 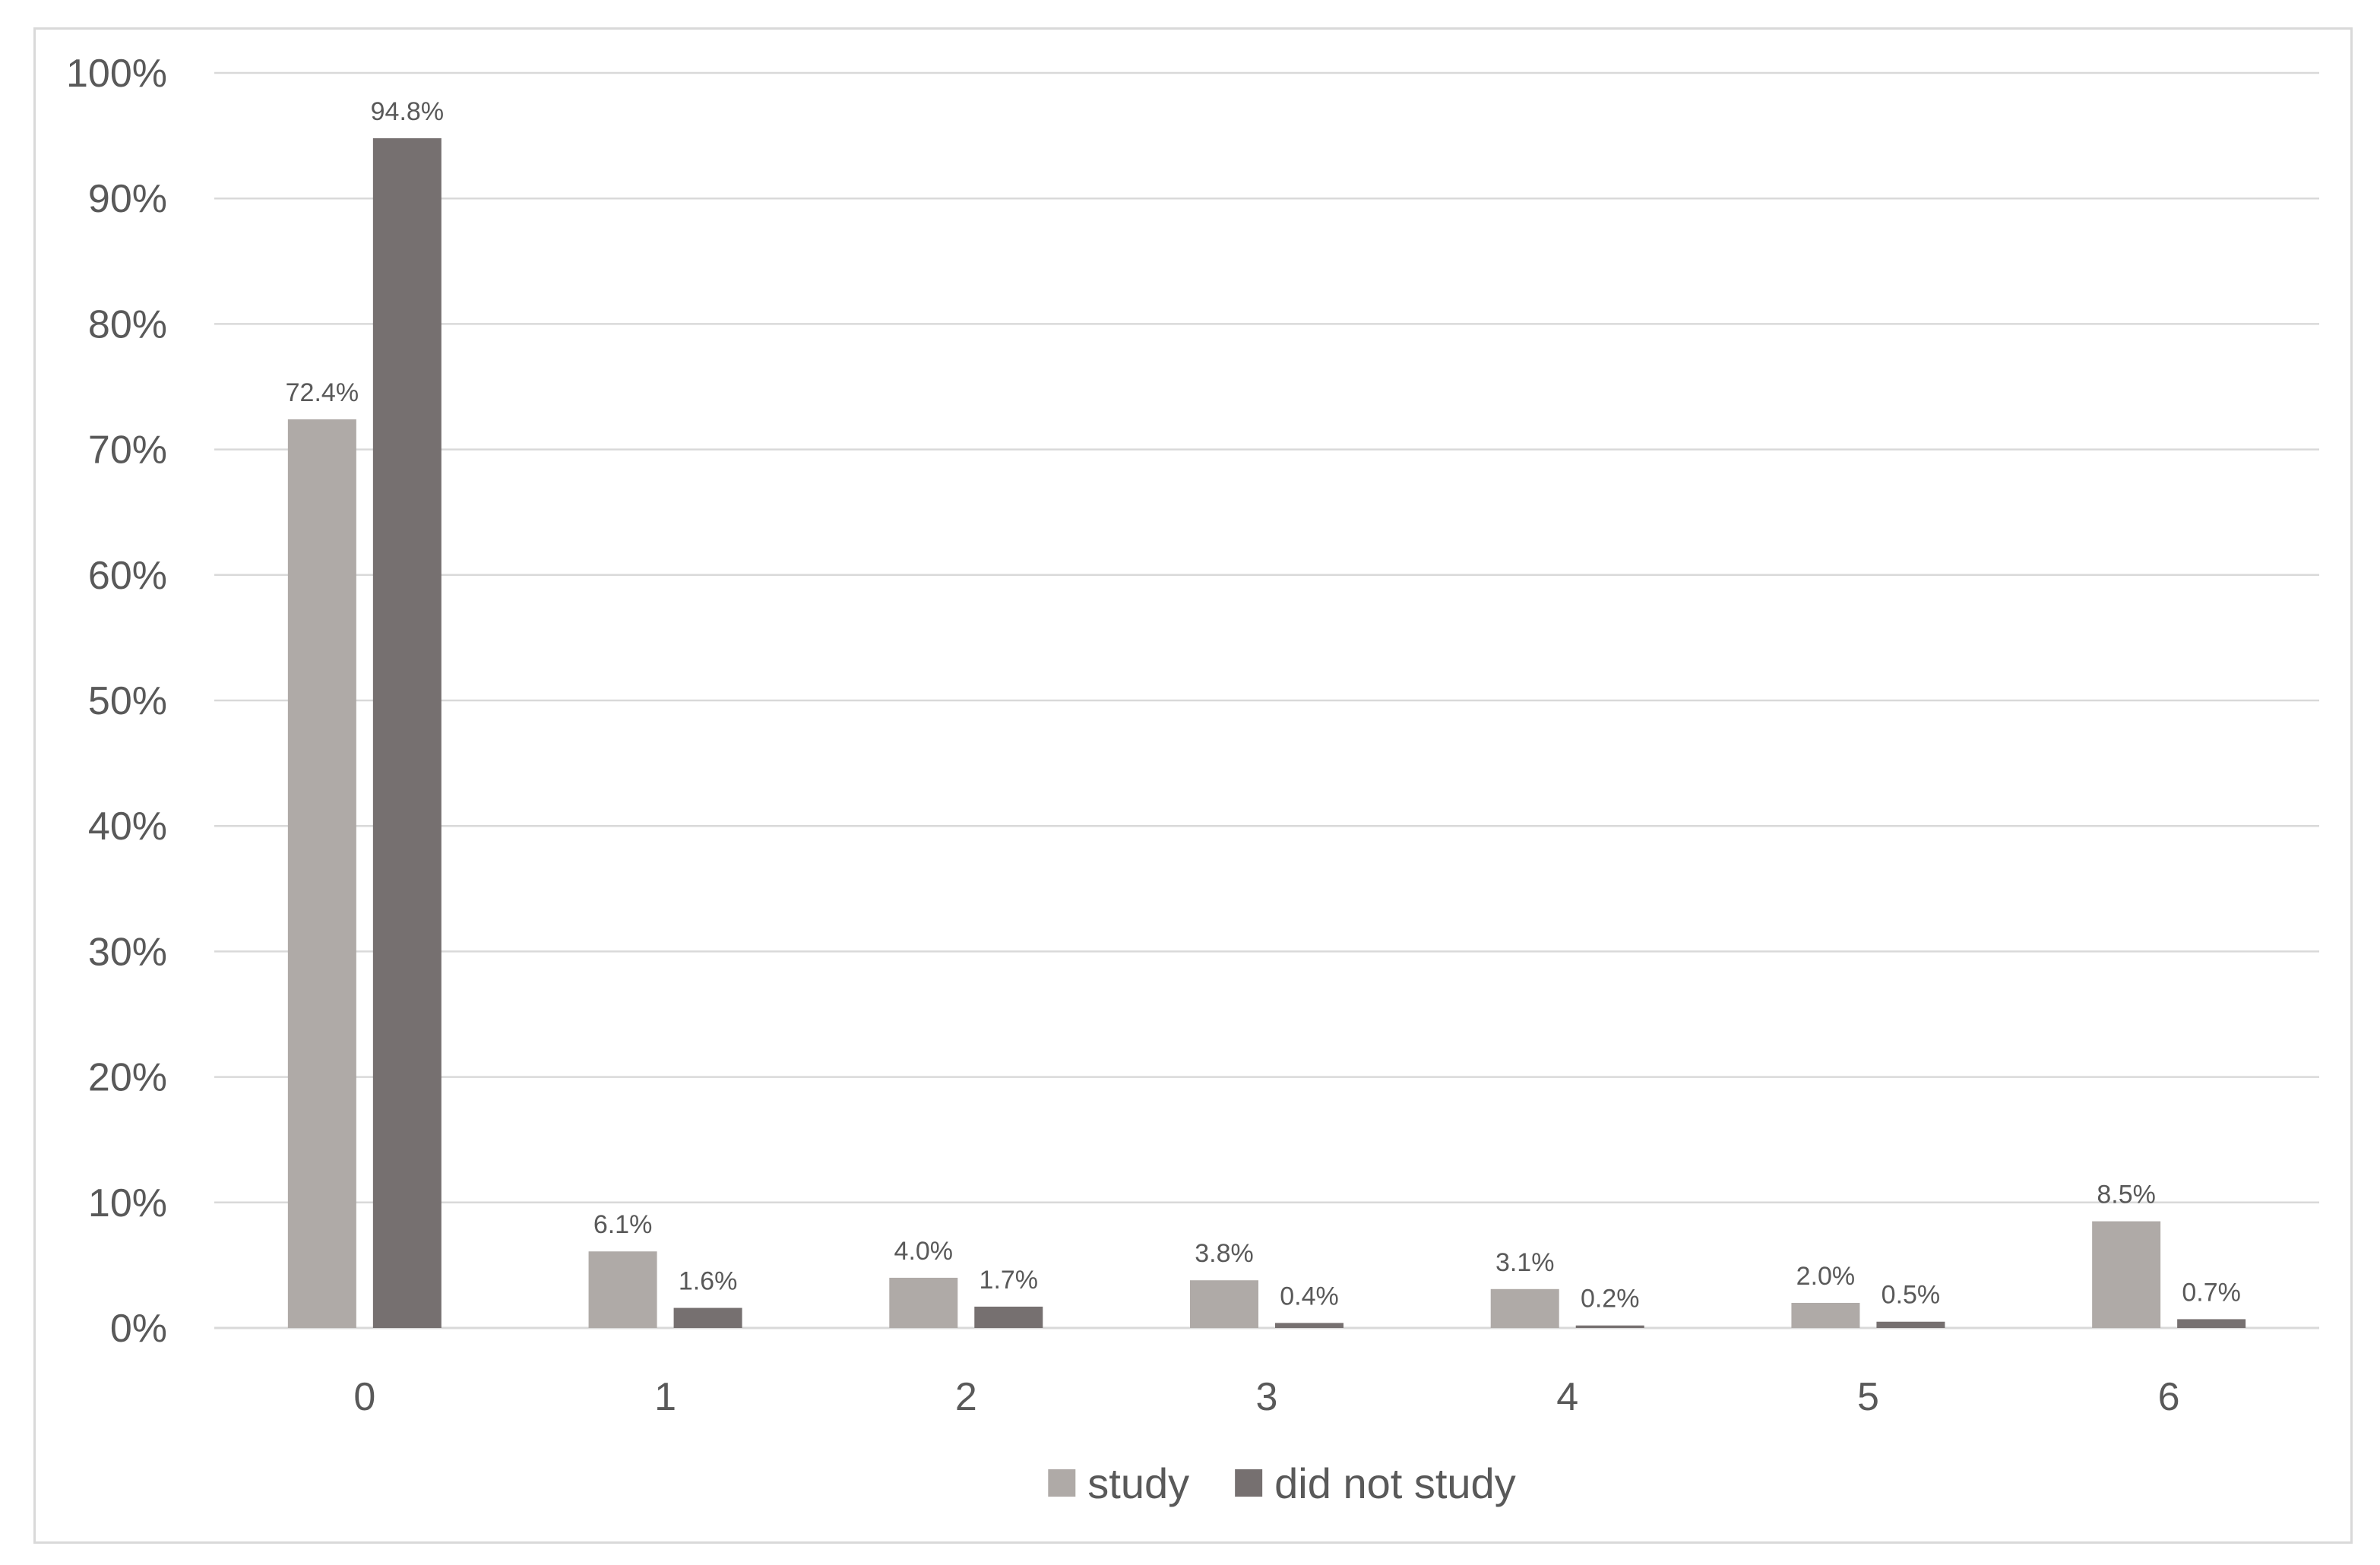 I want to click on y-tick-label: 80%, so click(x=127, y=324).